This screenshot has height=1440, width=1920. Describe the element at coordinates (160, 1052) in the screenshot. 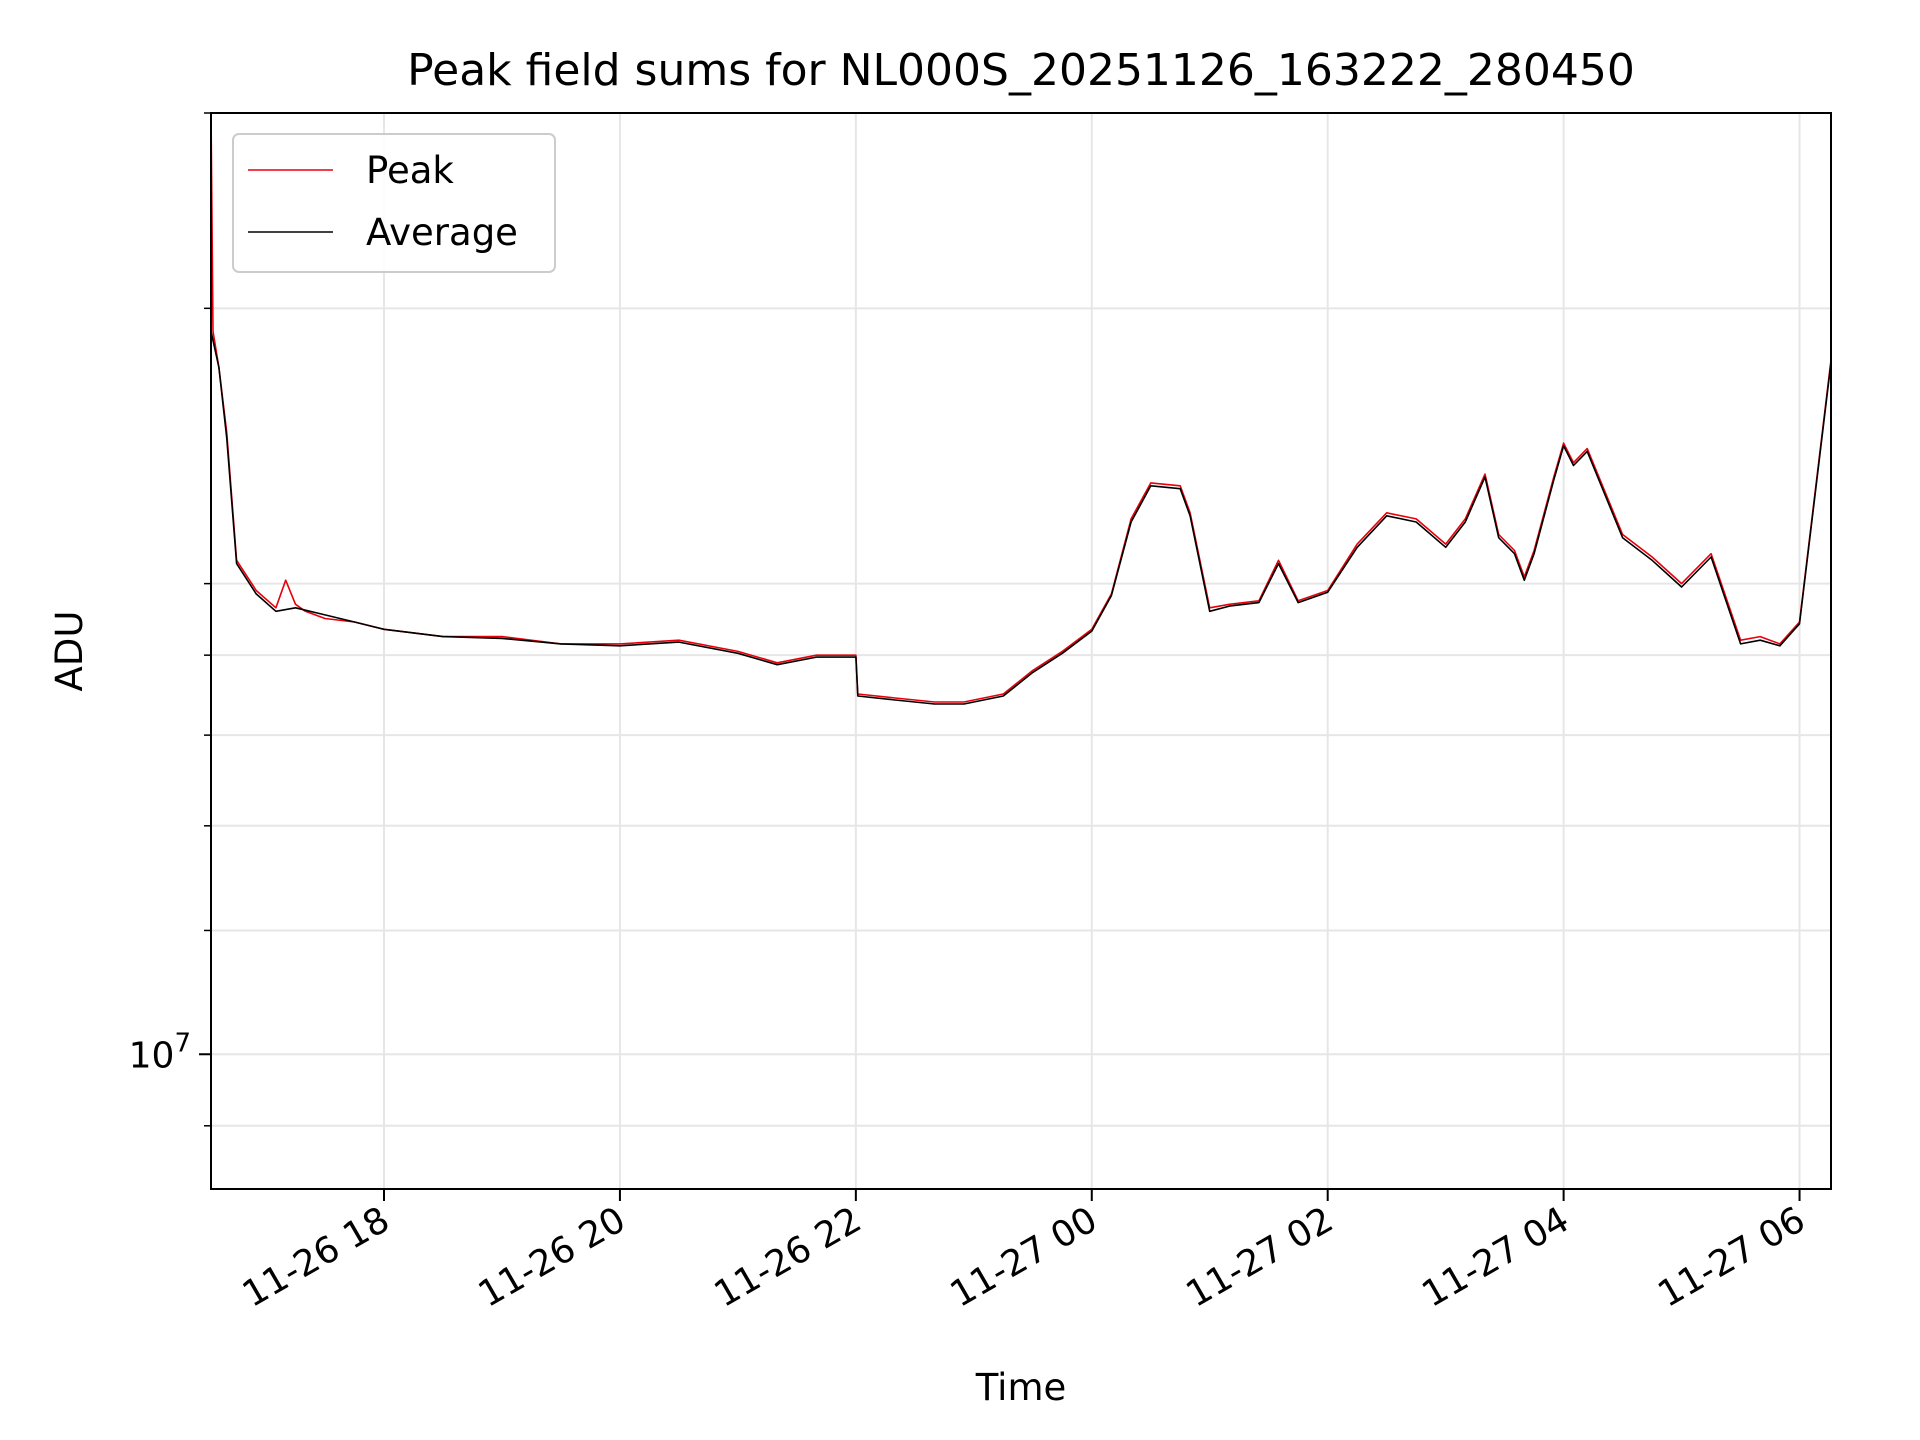

I see `y-tick-label: 107` at that location.